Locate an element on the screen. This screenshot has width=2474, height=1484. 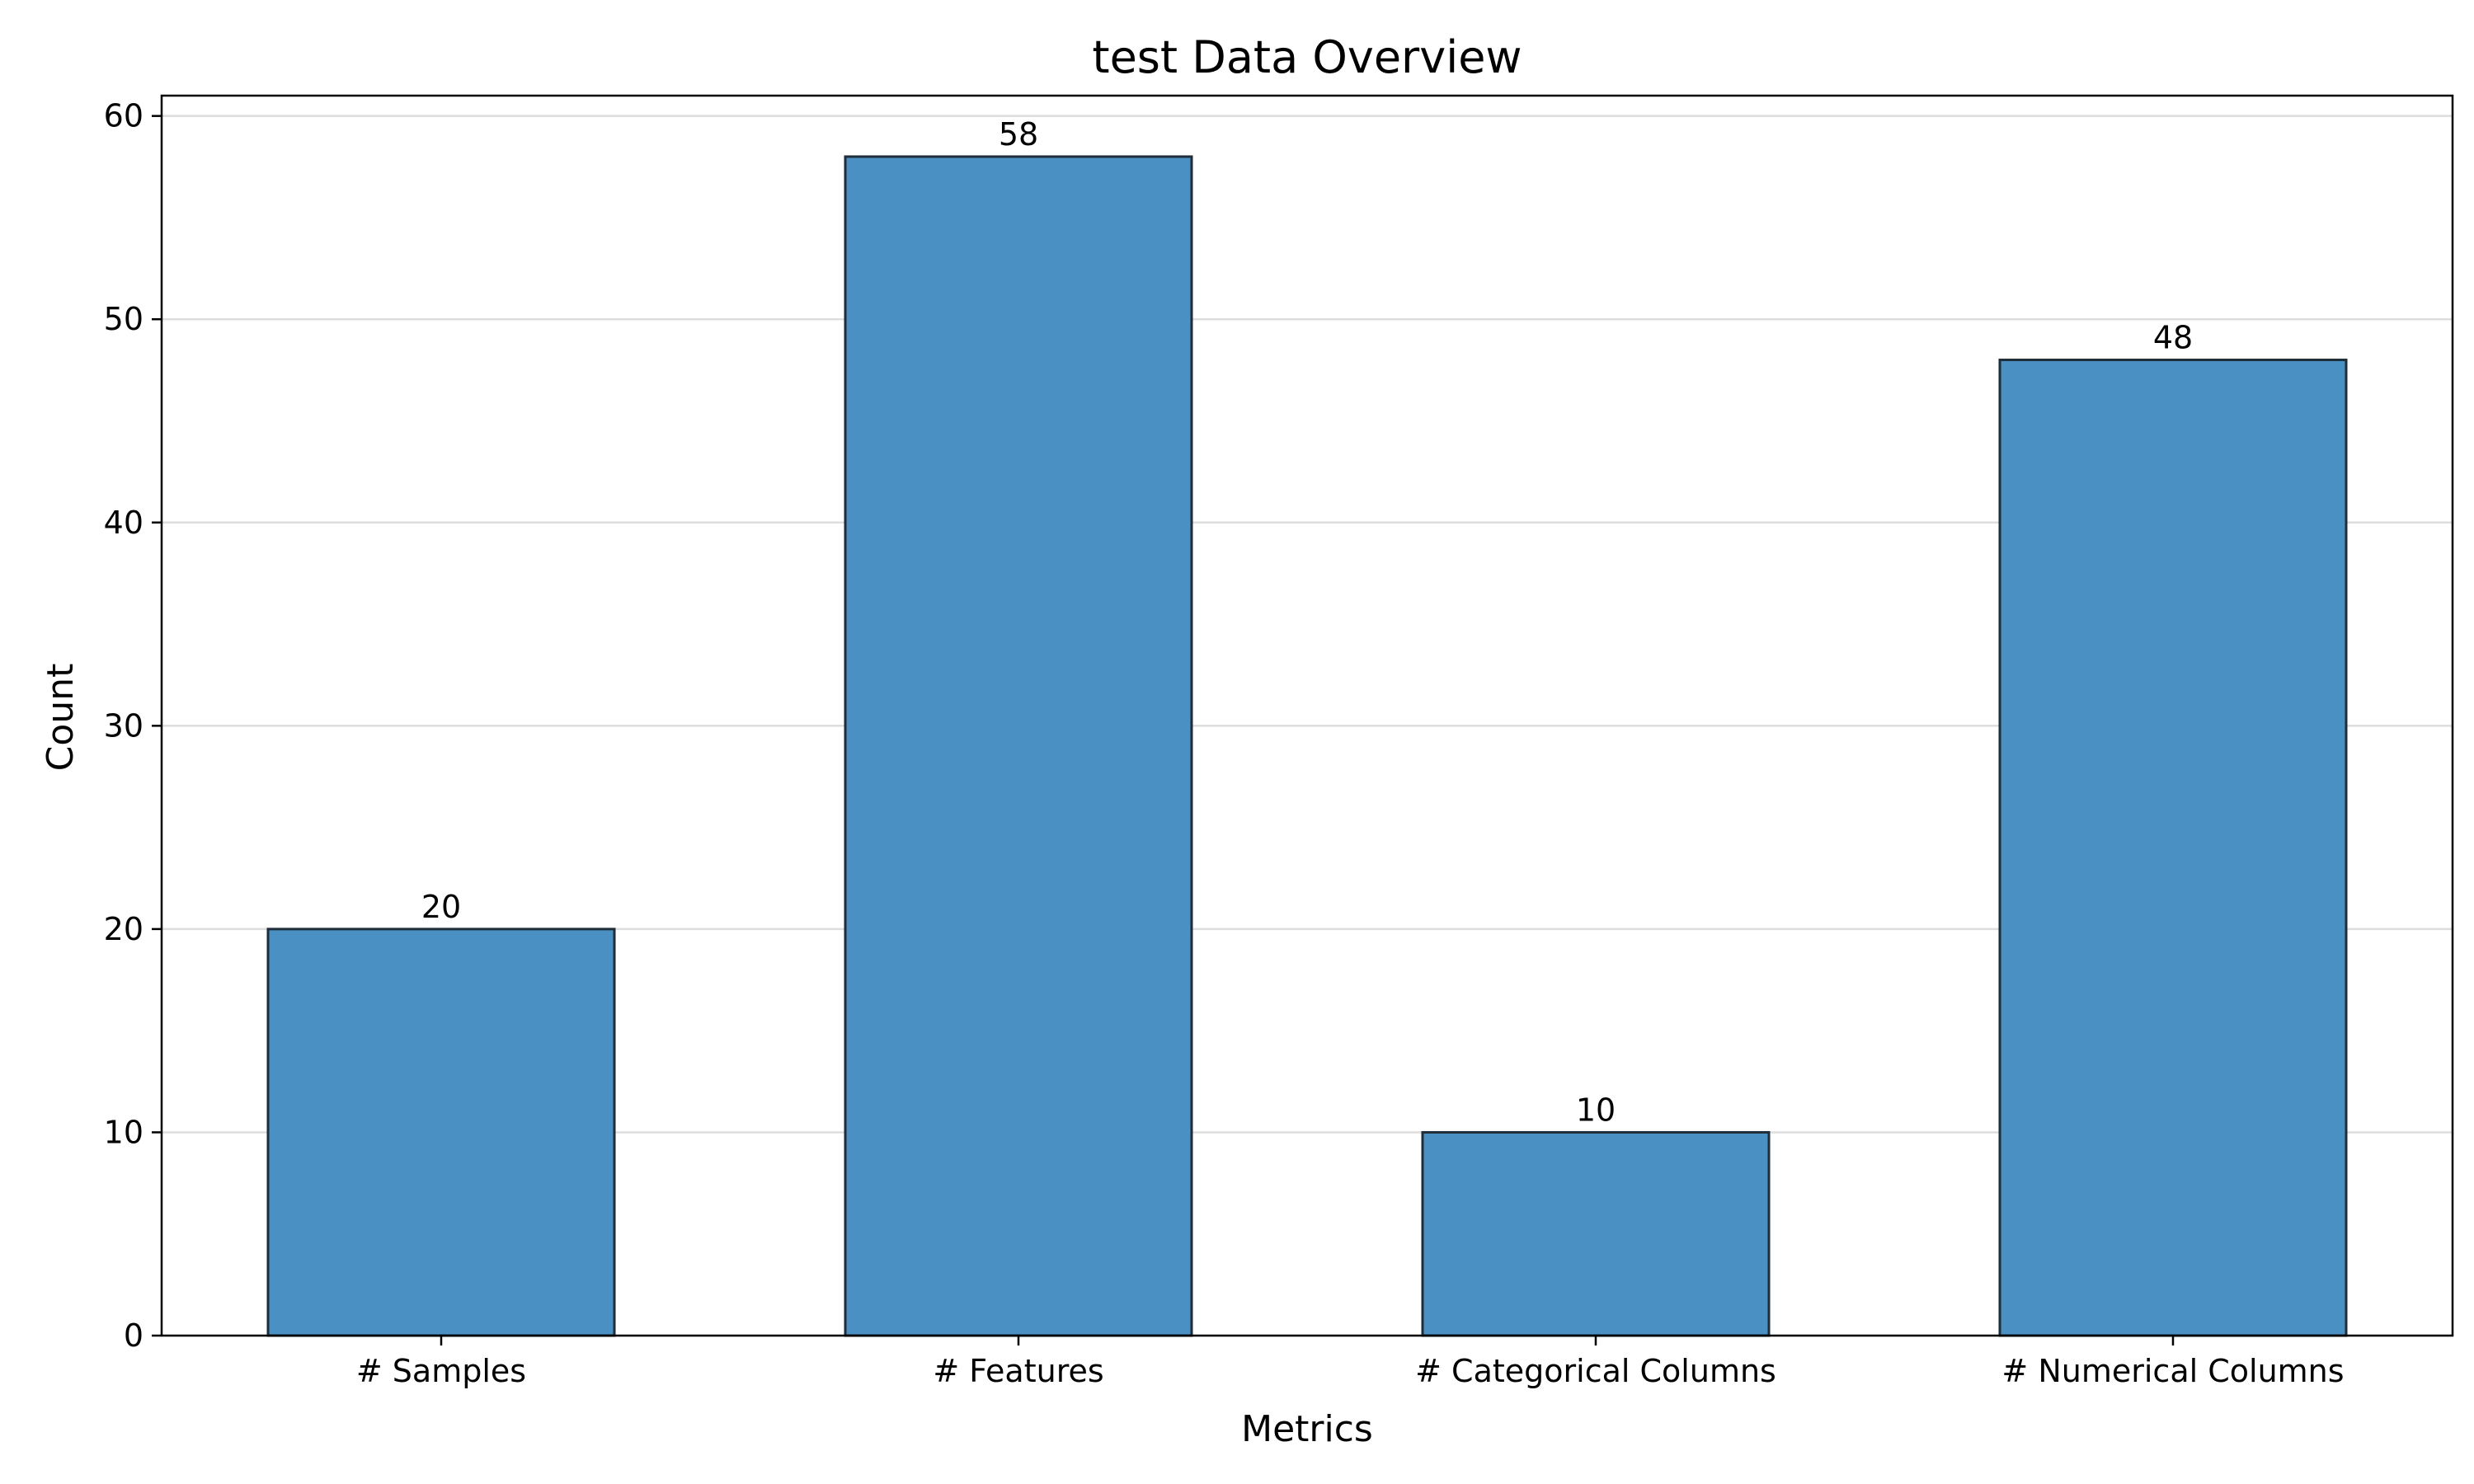
bar-value-label: 48 is located at coordinates (2173, 338).